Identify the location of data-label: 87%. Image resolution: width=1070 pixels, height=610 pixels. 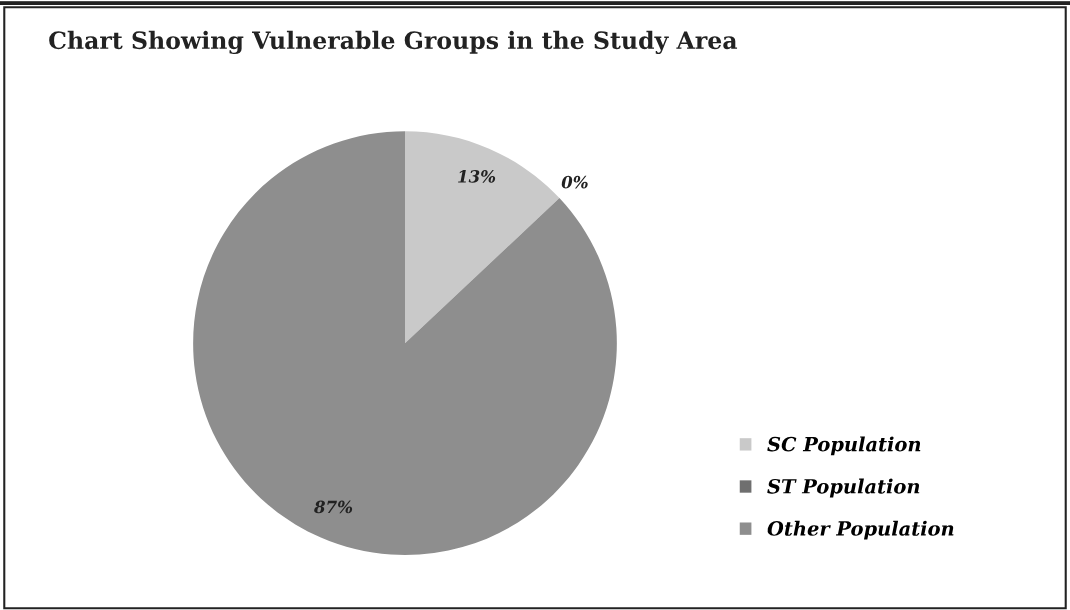
(333, 507).